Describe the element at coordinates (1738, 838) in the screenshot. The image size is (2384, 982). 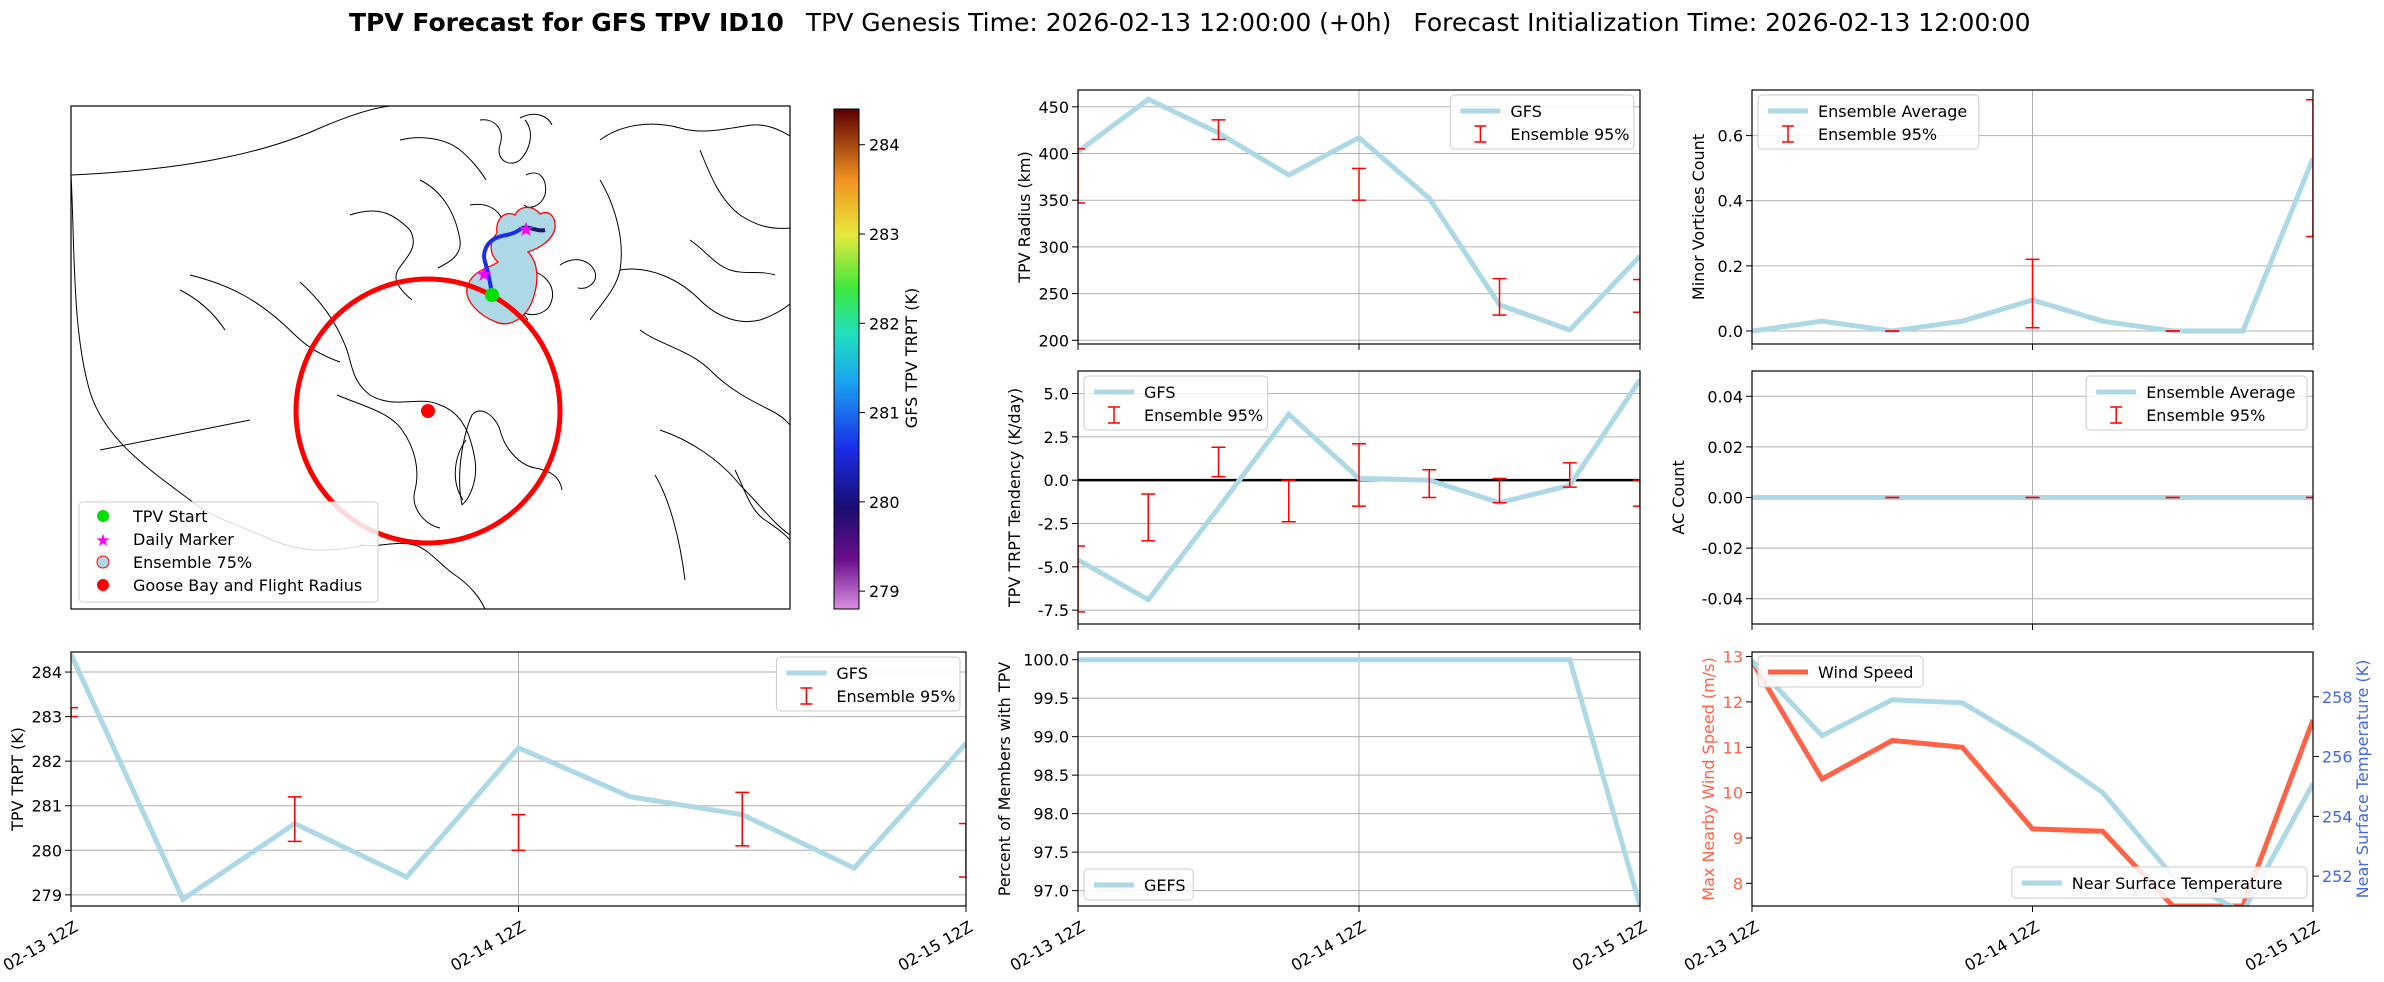
I see `y-tick-label: 9` at that location.